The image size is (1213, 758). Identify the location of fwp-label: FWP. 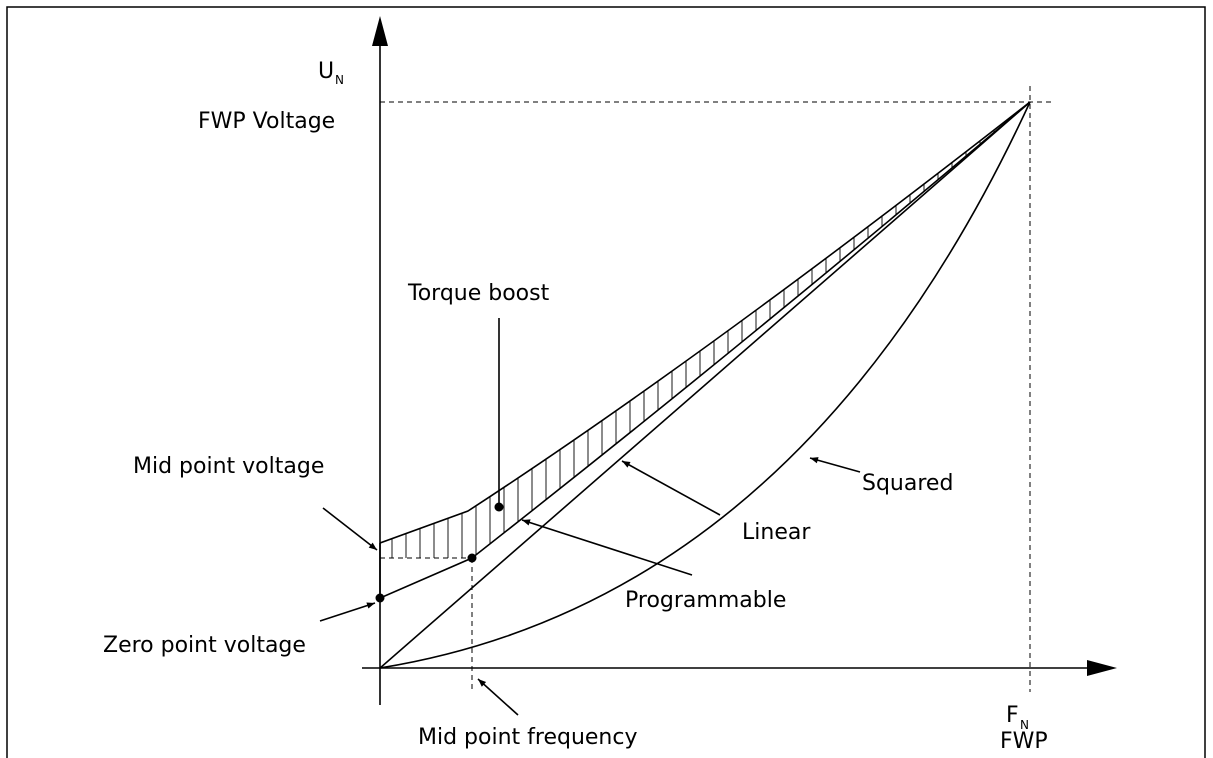
(1024, 741).